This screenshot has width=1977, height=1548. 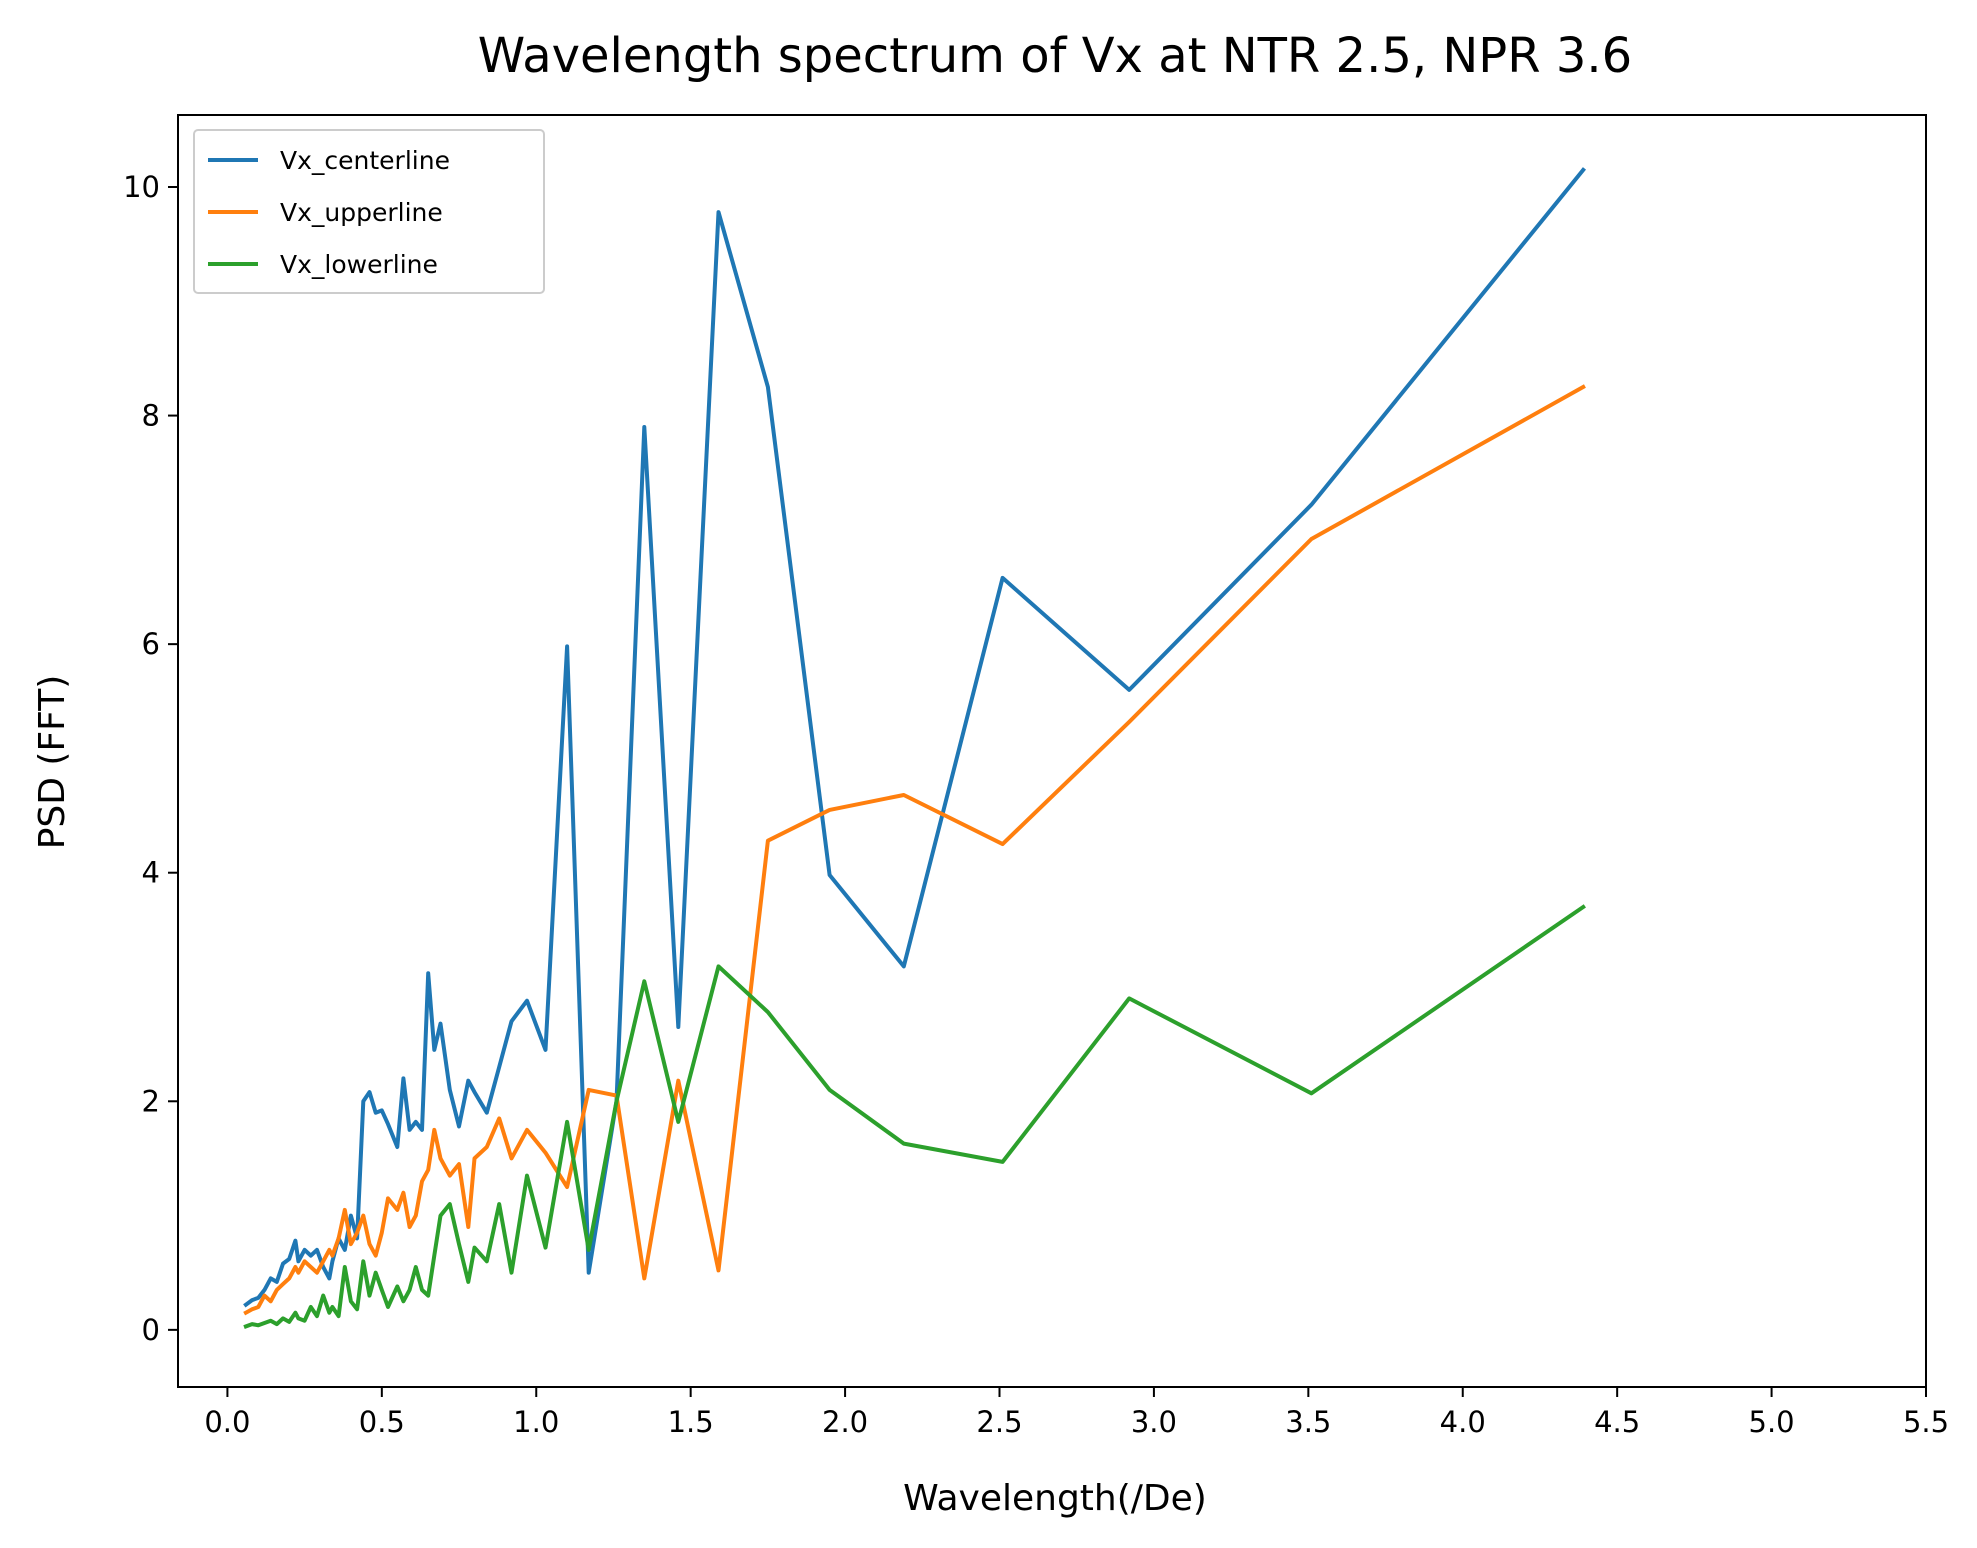 I want to click on legend-label: Vx_centerline, so click(x=365, y=160).